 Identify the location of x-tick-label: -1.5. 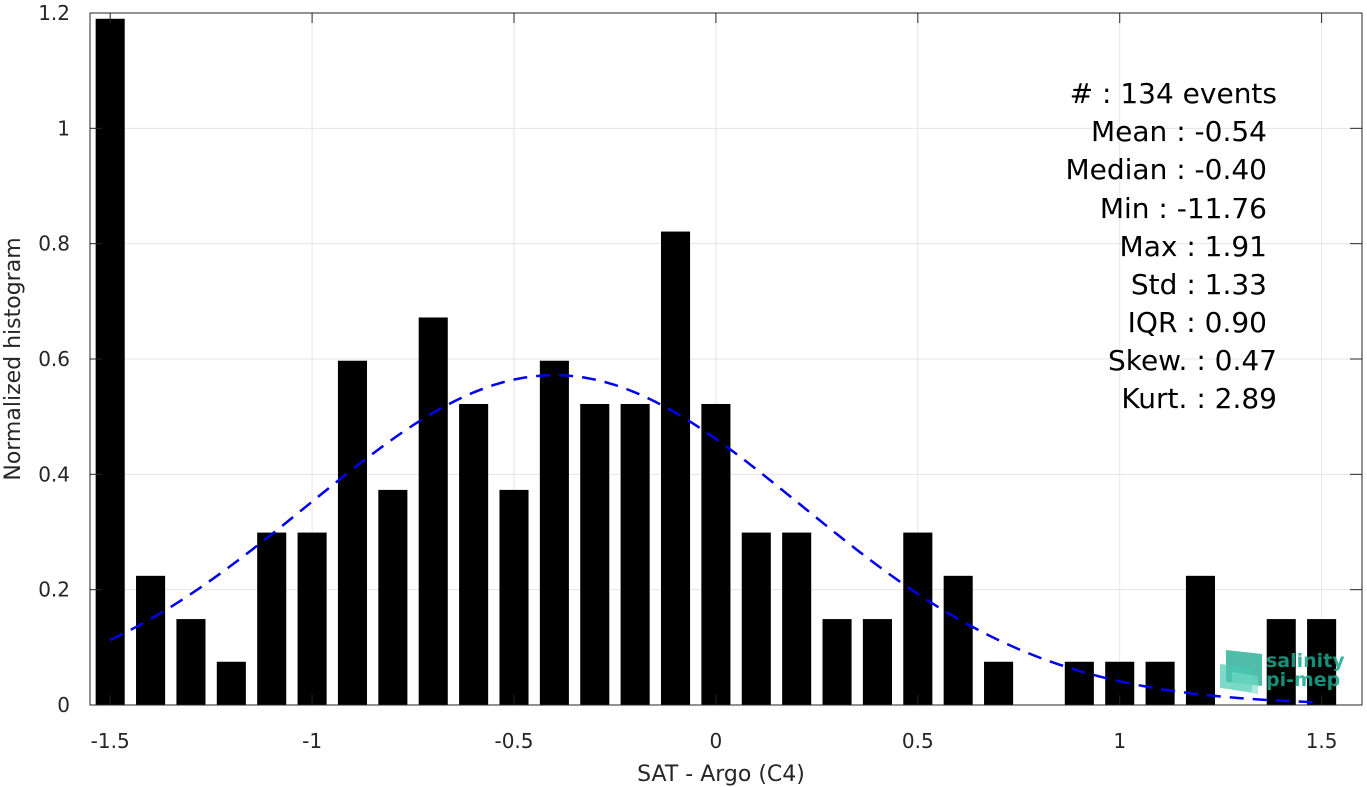
(110, 741).